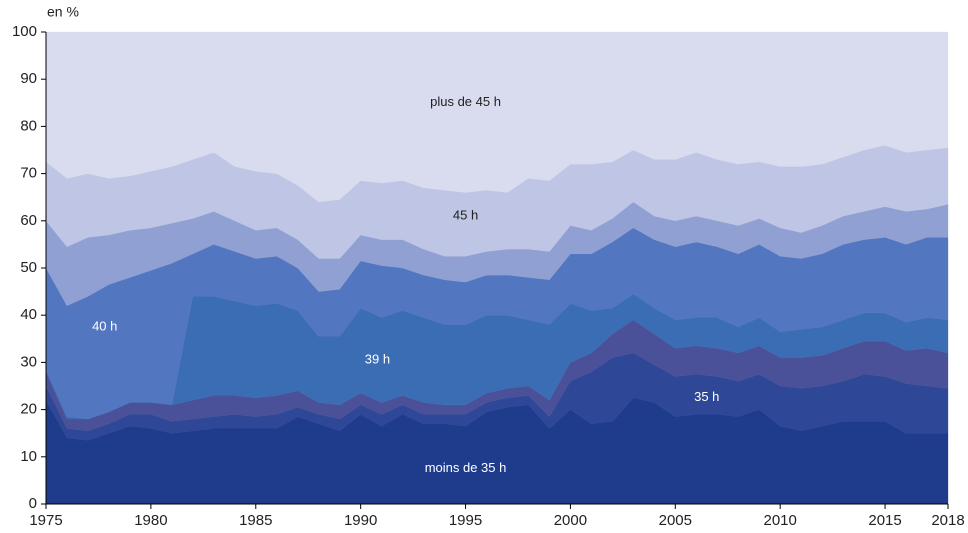 The image size is (968, 533). I want to click on x-tick-label: 1990, so click(360, 520).